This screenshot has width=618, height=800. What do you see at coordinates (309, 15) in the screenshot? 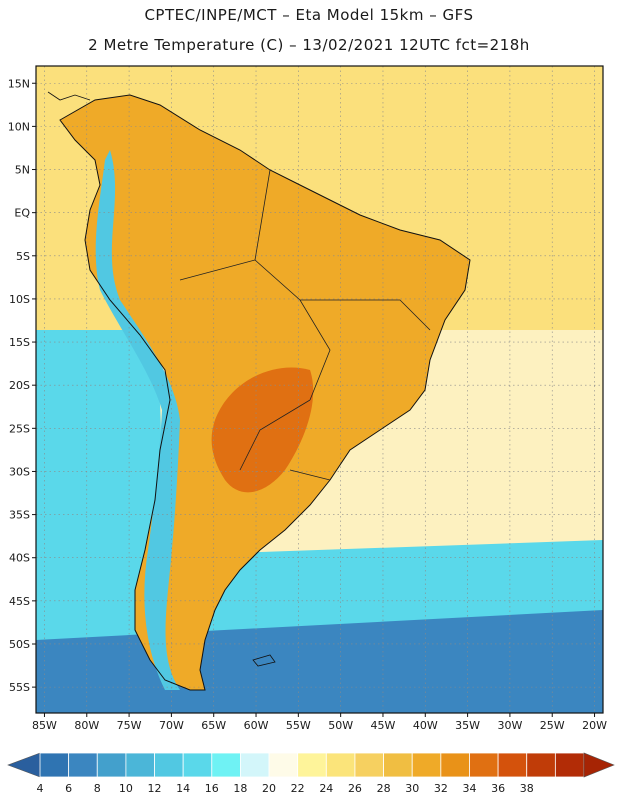
I see `map-title: CPTEC/INPE/MCT – Eta Model 15km – GFS` at bounding box center [309, 15].